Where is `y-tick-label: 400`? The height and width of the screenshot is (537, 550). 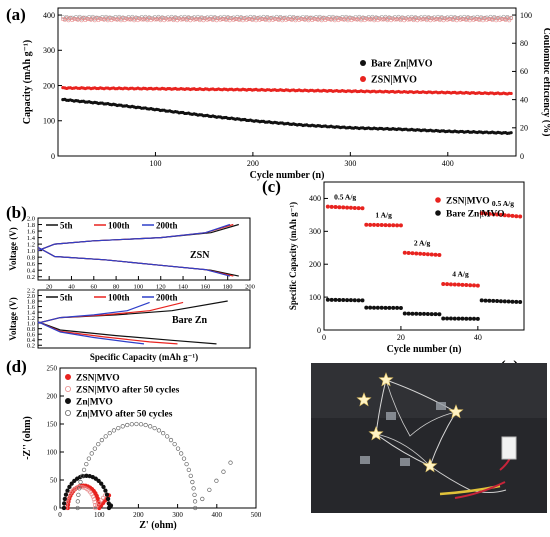 y-tick-label: 400 is located at coordinates (49, 15).